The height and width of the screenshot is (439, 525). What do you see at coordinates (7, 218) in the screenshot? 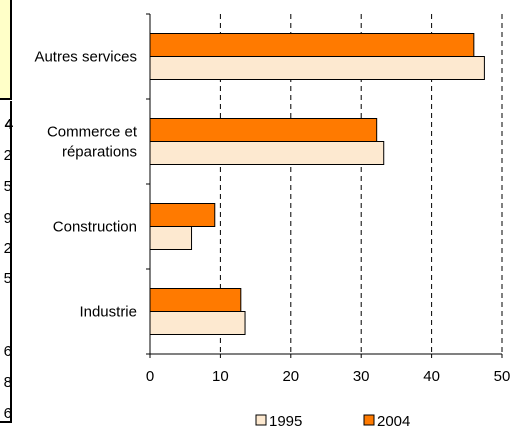
I see `left-table-digit: 9` at bounding box center [7, 218].